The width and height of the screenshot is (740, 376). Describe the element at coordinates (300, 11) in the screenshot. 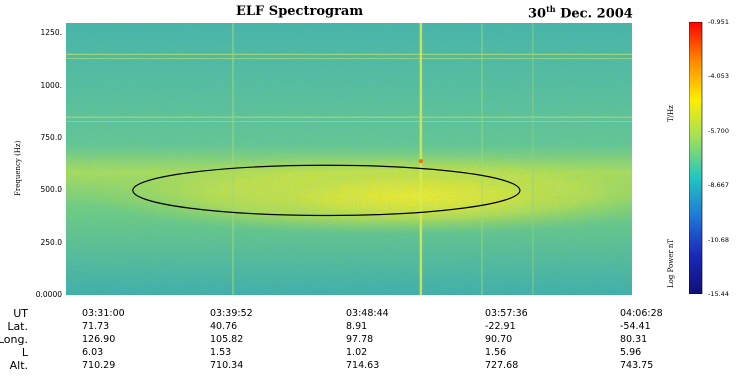

I see `chart-title: ELF Spectrogram` at that location.